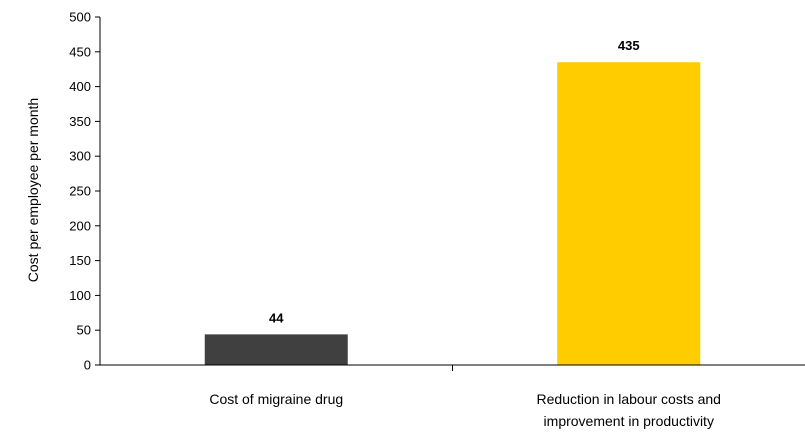  I want to click on category-label: improvement in productivity, so click(629, 421).